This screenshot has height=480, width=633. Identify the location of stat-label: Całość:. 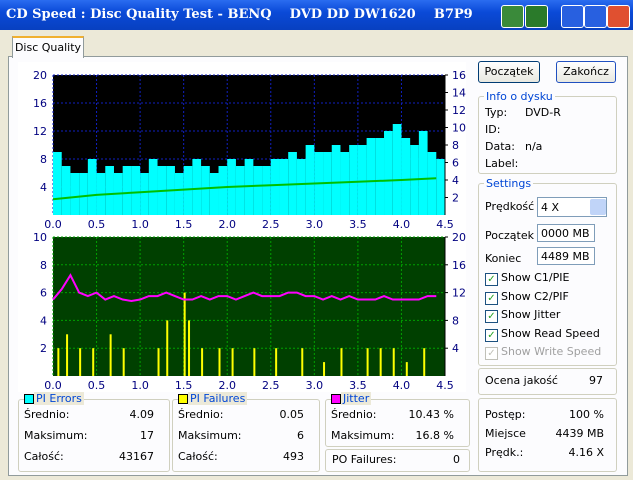
(198, 456).